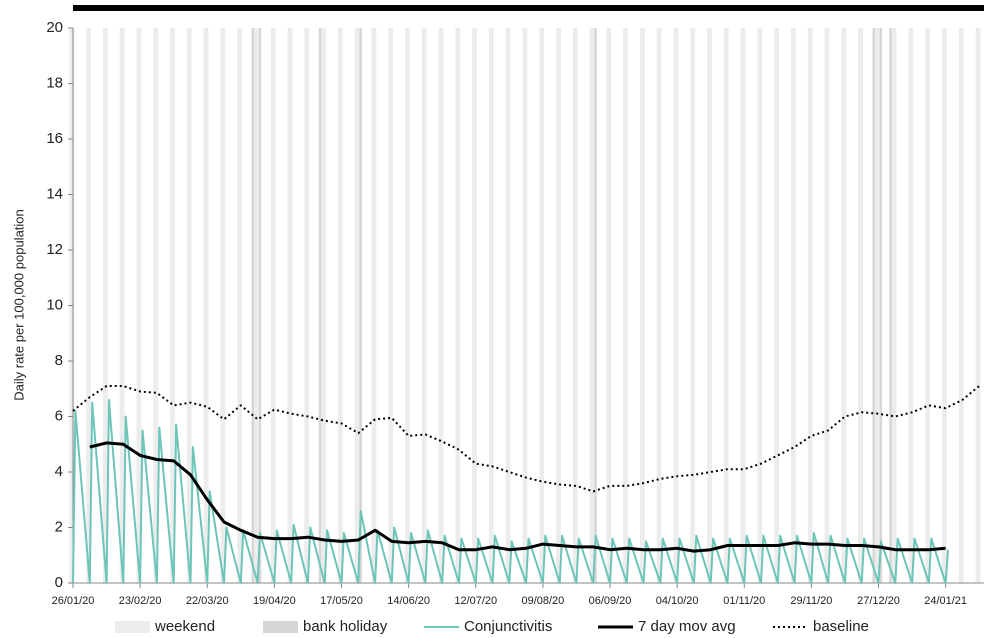 The height and width of the screenshot is (638, 984). Describe the element at coordinates (54, 82) in the screenshot. I see `y-tick-label: 18` at that location.